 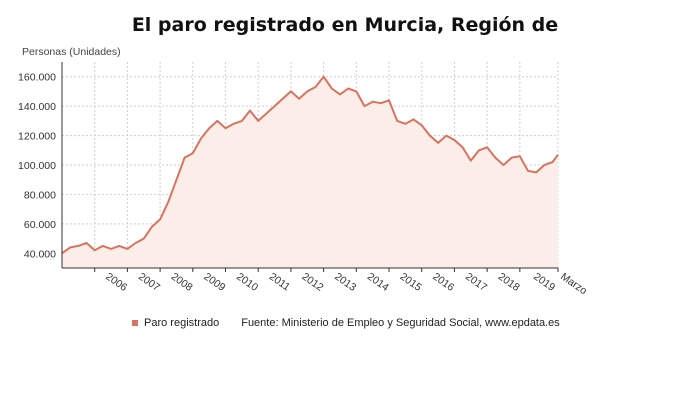 What do you see at coordinates (247, 282) in the screenshot?
I see `x-tick-label: 2010` at bounding box center [247, 282].